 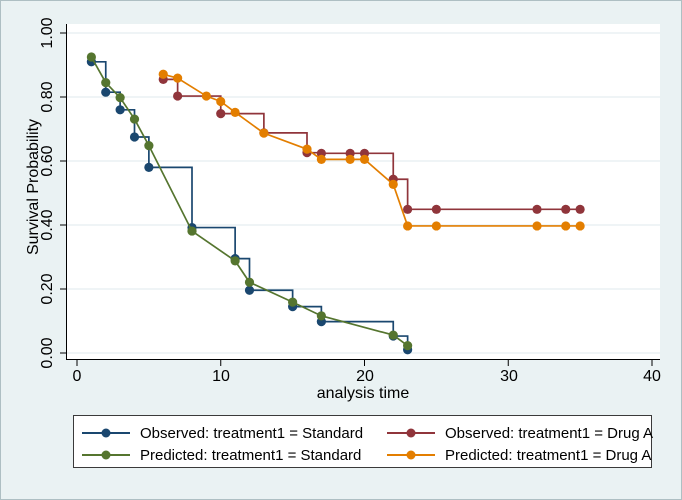 I want to click on legend-line-marker-observed-standard, so click(x=106, y=433).